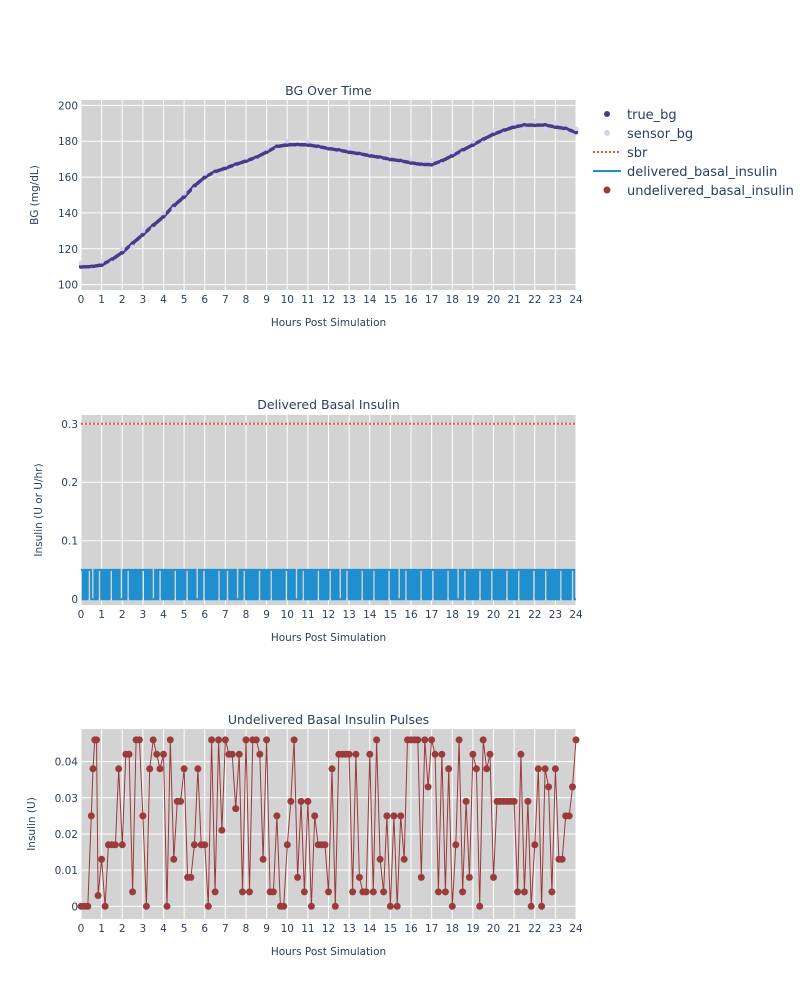 The height and width of the screenshot is (1000, 800). I want to click on x-tick-labels: 0 1 2 3 4 5 6 7 8 9 10 11 12 13 14 15 16 17 18 19 20 21 22 23 24, so click(330, 300).